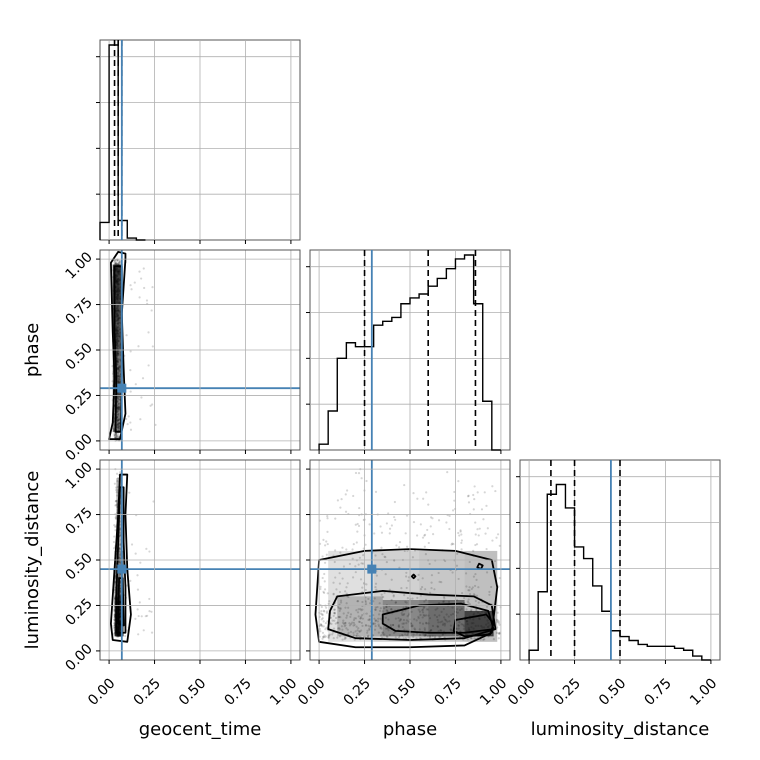 Image resolution: width=760 pixels, height=760 pixels. What do you see at coordinates (410, 560) in the screenshot?
I see `panel-luminosity-distance-vs-phase-plot-area` at bounding box center [410, 560].